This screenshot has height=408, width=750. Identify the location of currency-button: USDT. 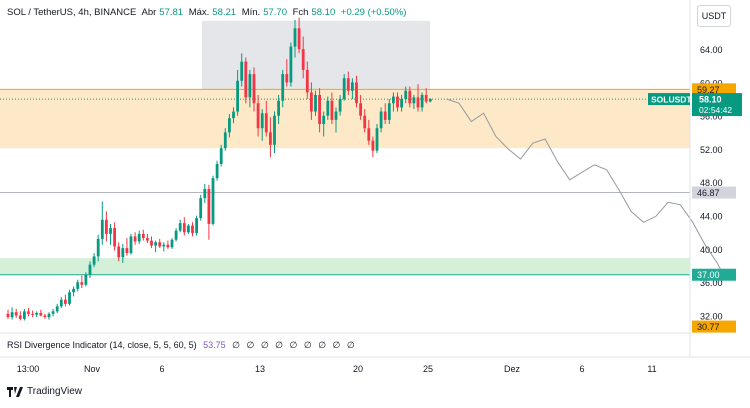
(714, 16).